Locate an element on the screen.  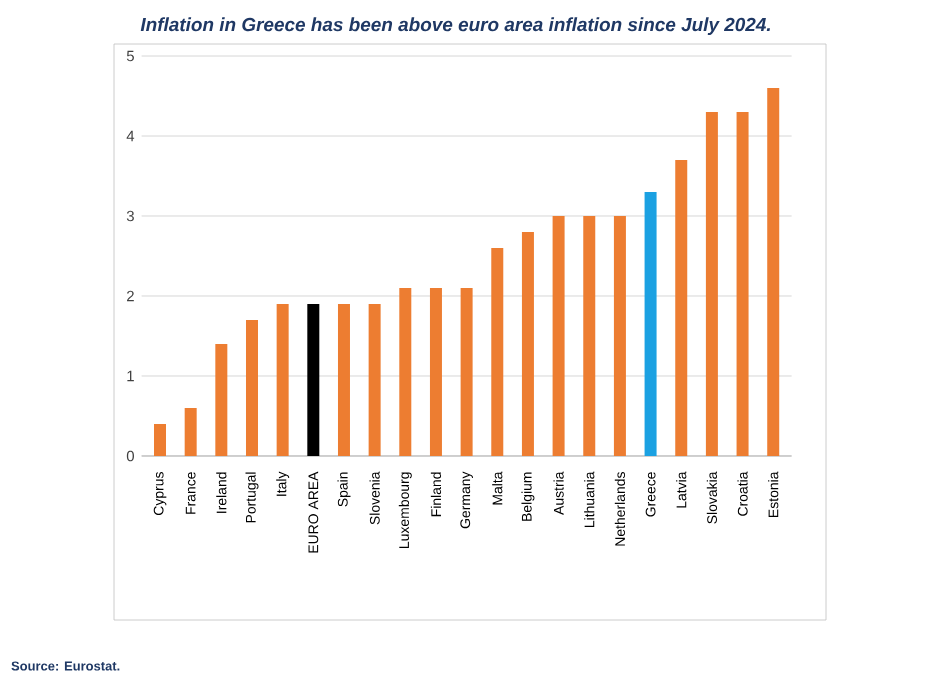
chart-title: Inflation in Greece has been above euro area inflation since July 2024. is located at coordinates (455, 26).